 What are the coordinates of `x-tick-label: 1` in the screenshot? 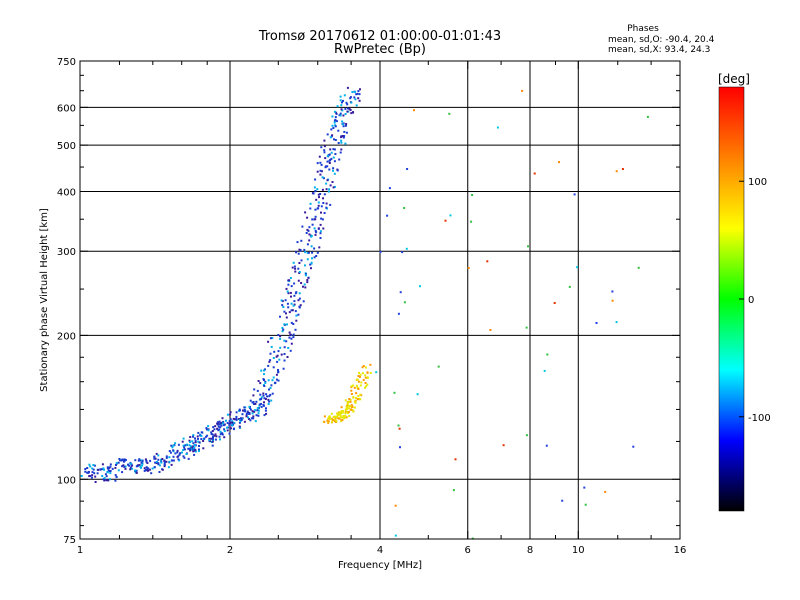 It's located at (80, 550).